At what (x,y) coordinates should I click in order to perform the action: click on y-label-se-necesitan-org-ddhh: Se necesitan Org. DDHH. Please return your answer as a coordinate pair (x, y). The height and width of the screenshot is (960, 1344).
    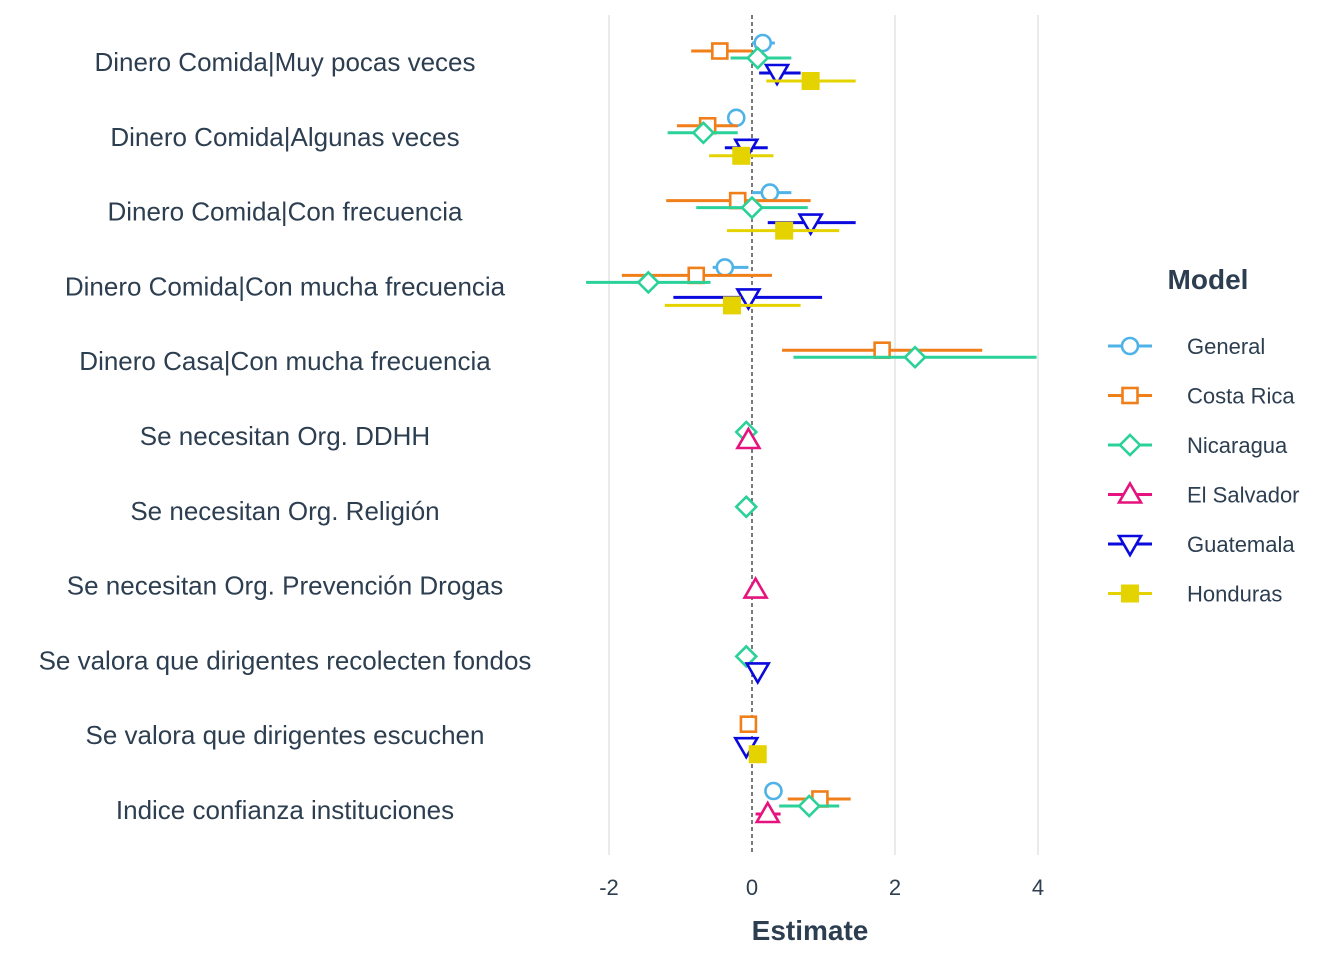
    Looking at the image, I should click on (285, 436).